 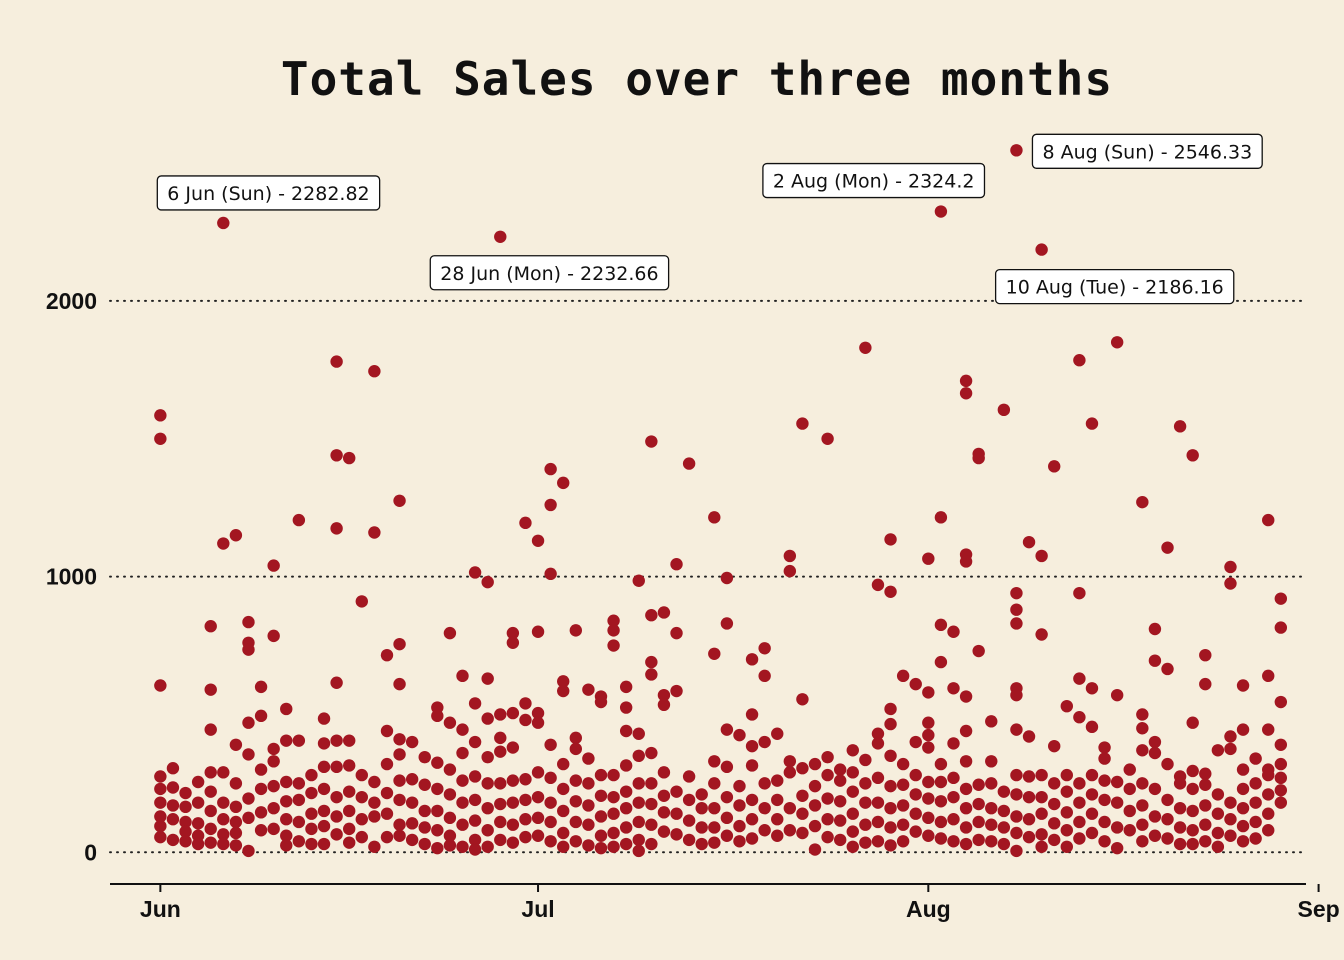 What do you see at coordinates (549, 274) in the screenshot?
I see `annotation-label: 28 Jun (Mon) - 2232.66` at bounding box center [549, 274].